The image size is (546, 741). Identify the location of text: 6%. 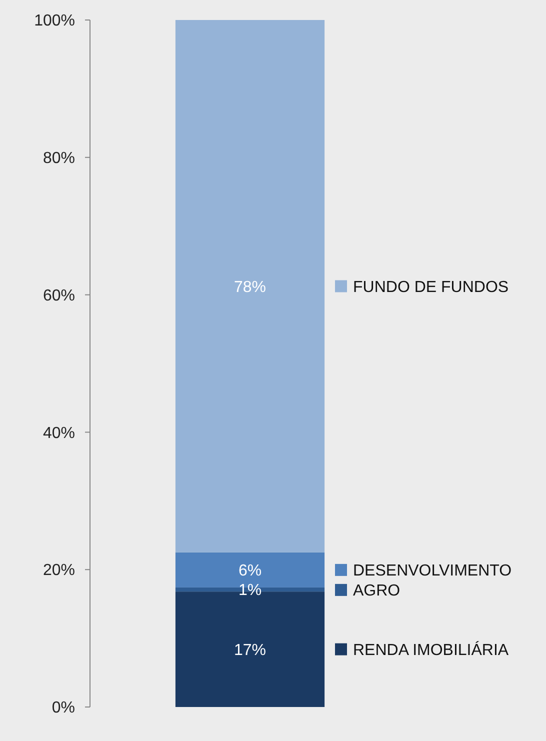
(250, 571).